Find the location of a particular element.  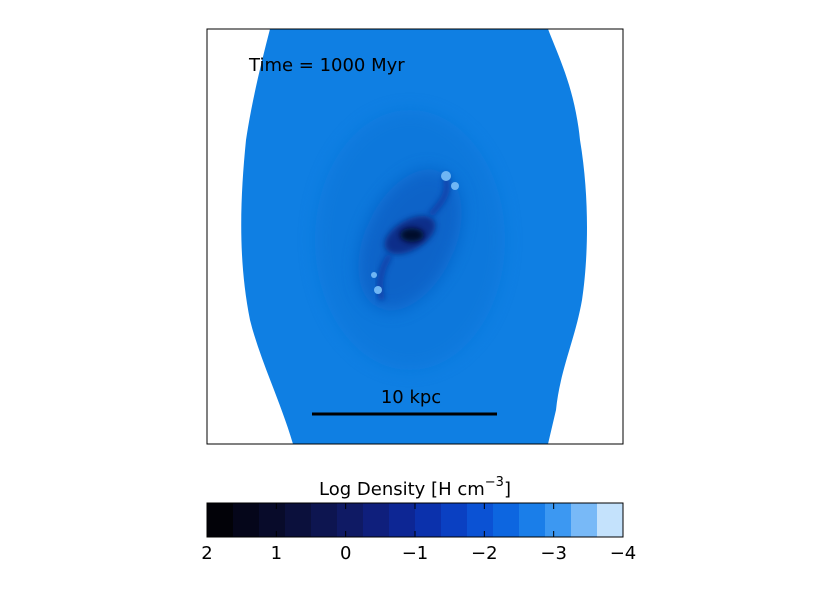

colorbar-label: Log Density [H cm−3] is located at coordinates (415, 487).